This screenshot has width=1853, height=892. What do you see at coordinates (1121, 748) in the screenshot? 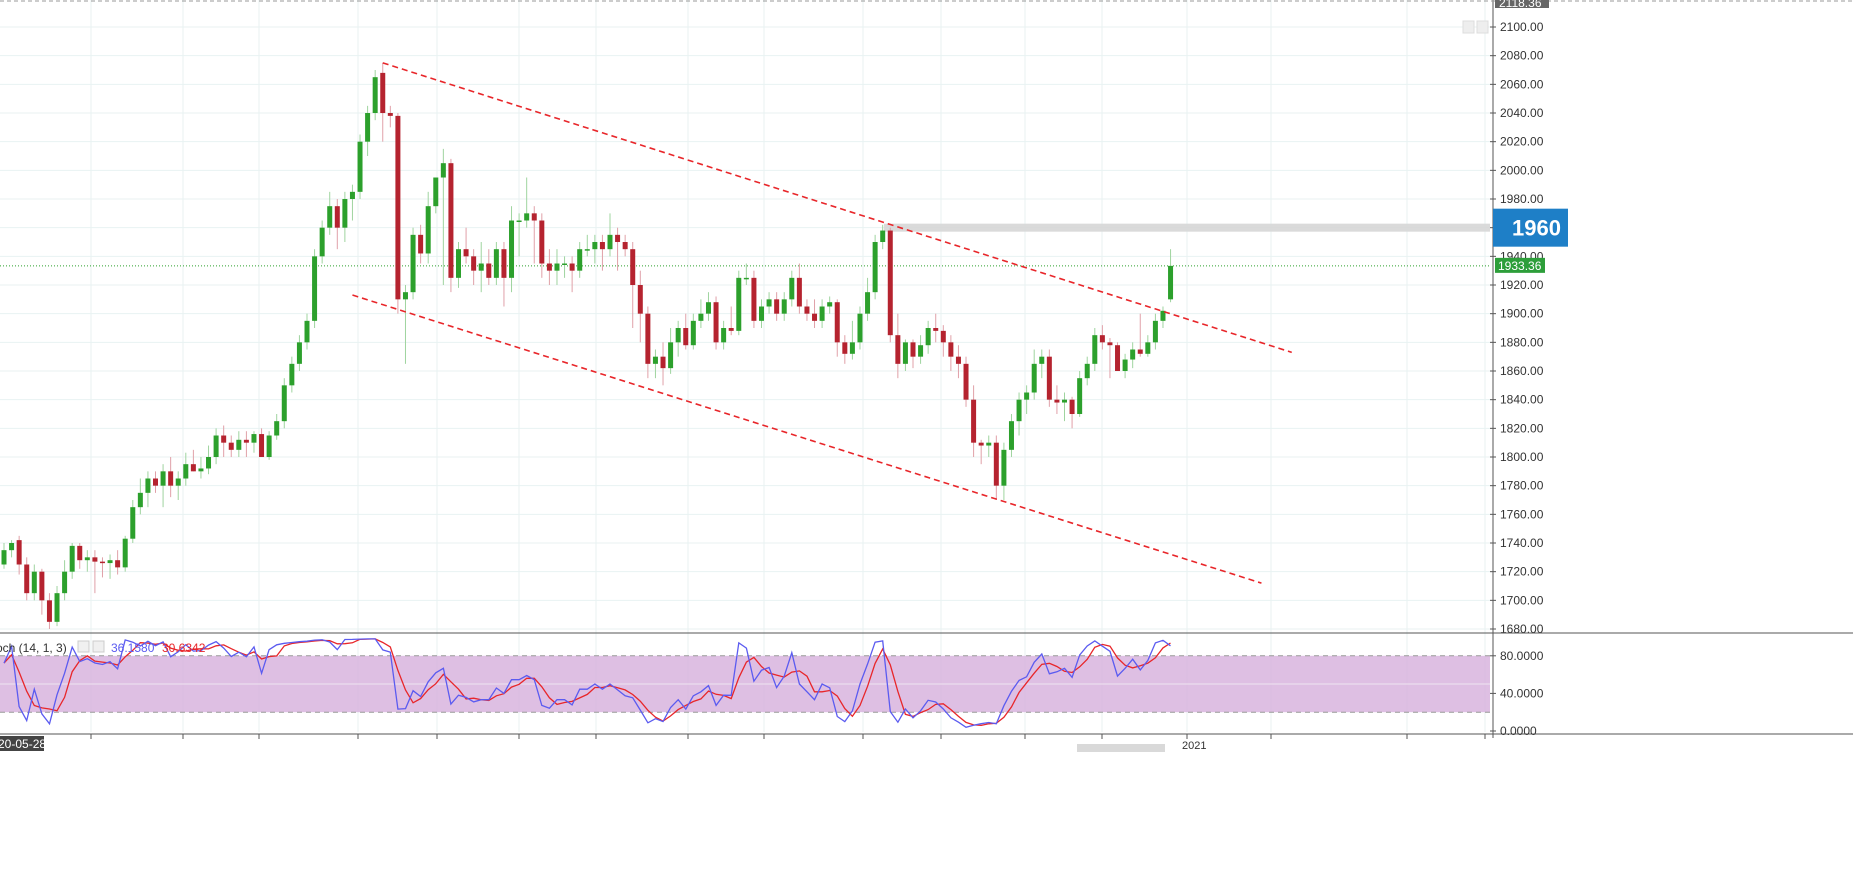
I see `time-scroll-handle` at bounding box center [1121, 748].